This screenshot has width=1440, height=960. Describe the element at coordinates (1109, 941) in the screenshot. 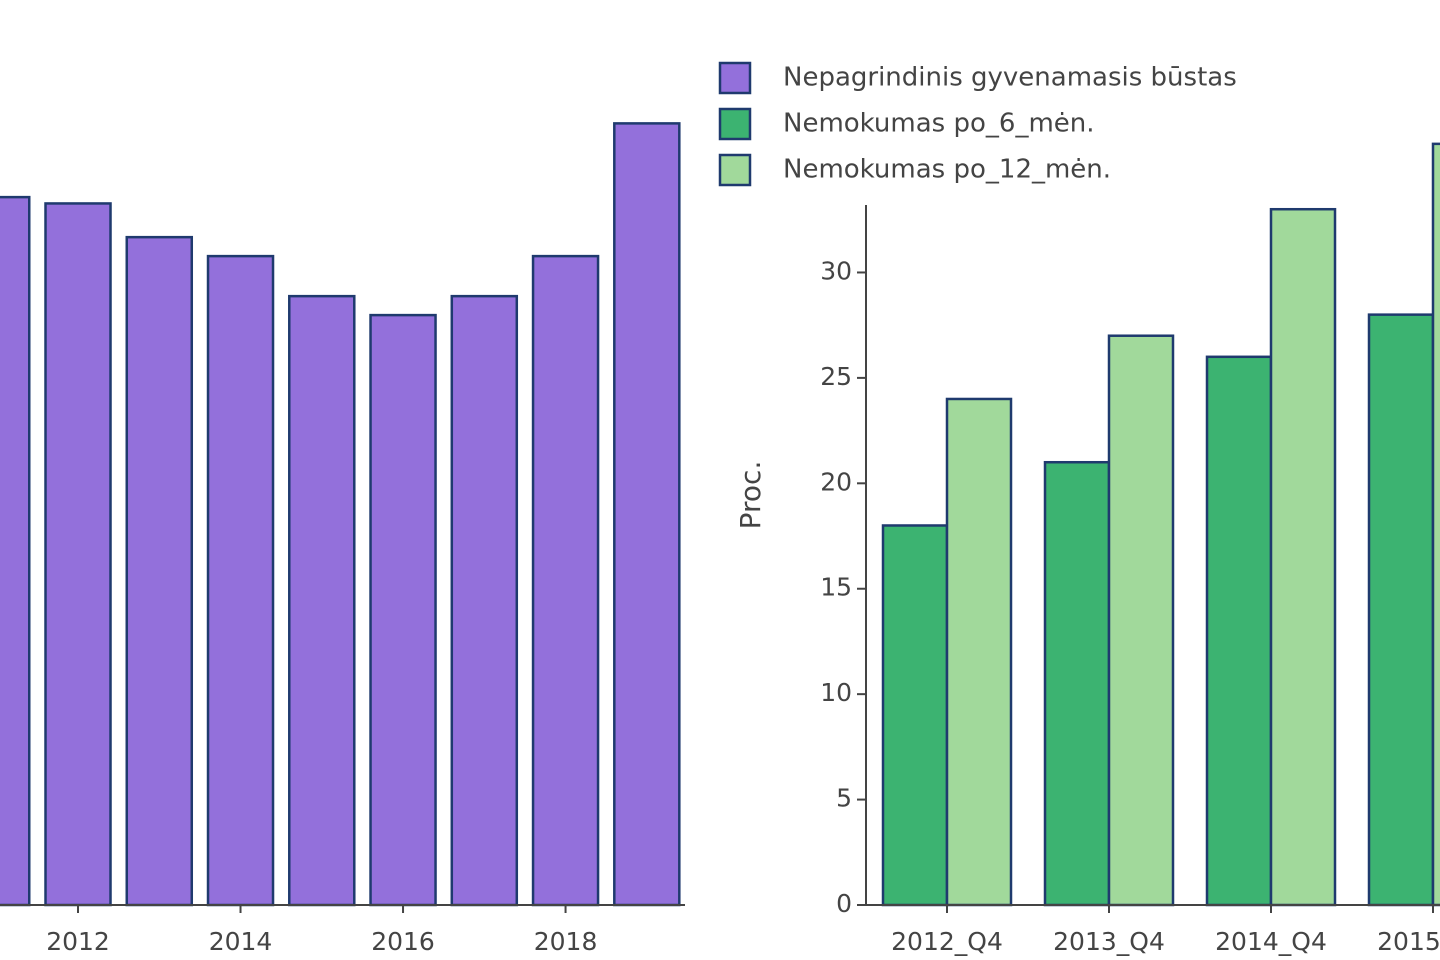

I see `x-tick-label: 2013_Q4` at that location.